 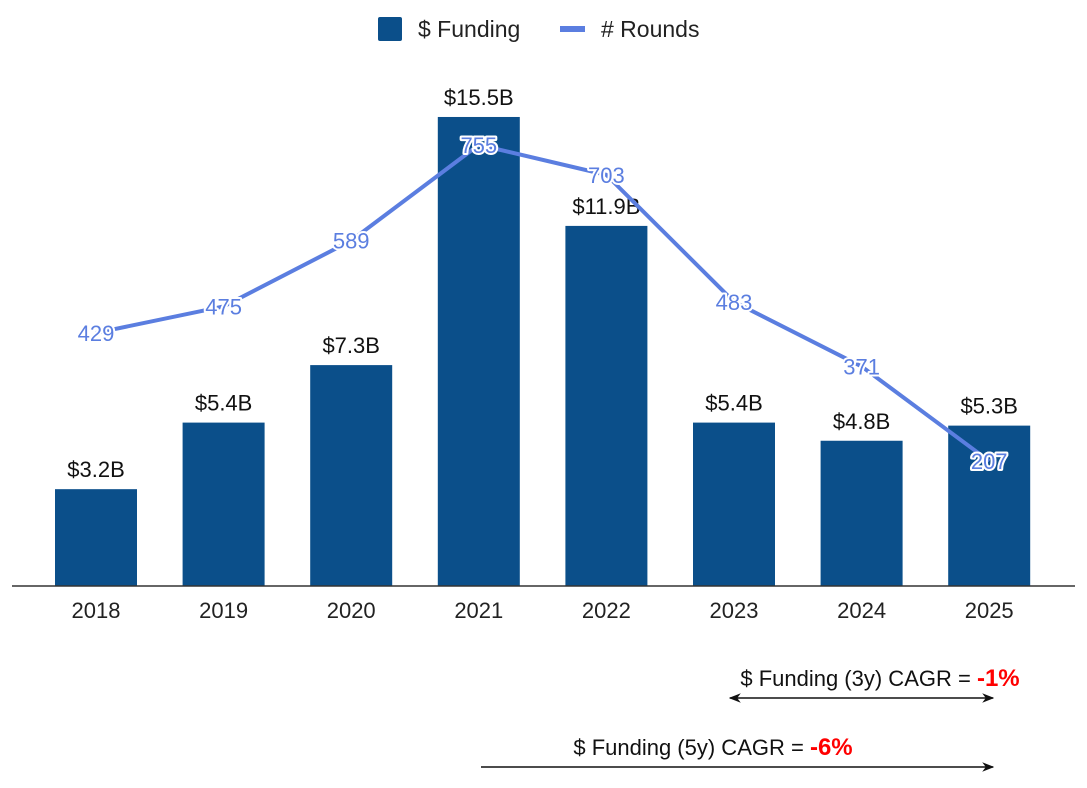 What do you see at coordinates (606, 405) in the screenshot?
I see `bar-2022` at bounding box center [606, 405].